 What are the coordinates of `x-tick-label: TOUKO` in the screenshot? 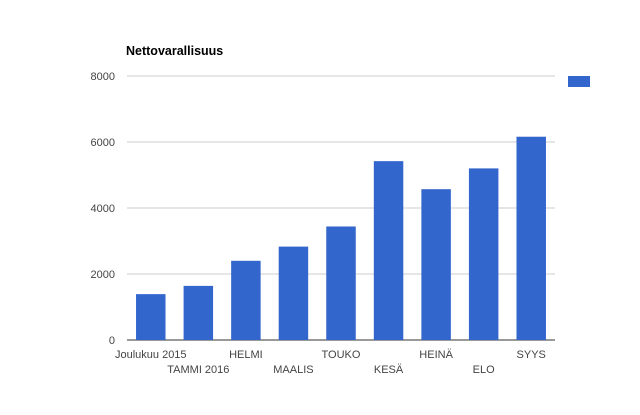 It's located at (341, 355).